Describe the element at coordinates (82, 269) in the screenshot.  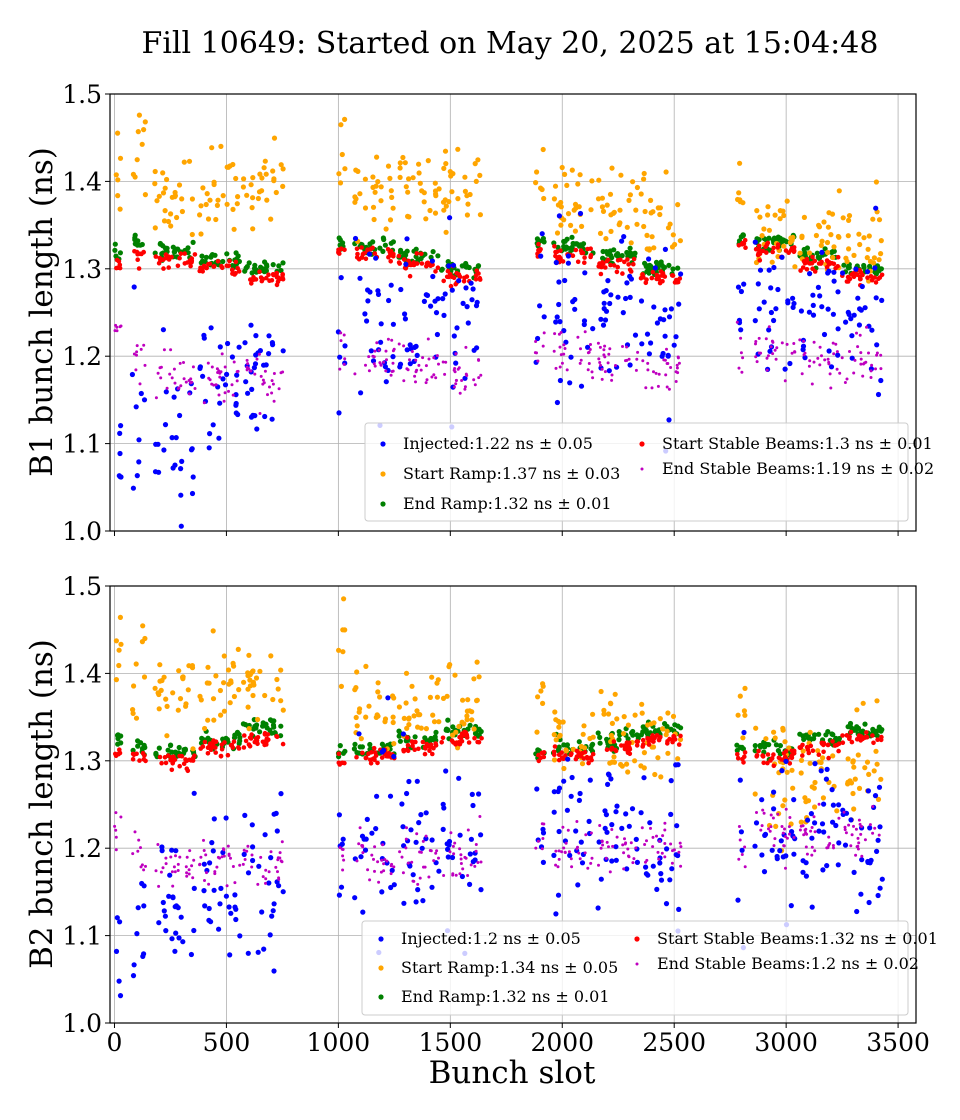
I see `y-tick-label: 1.3` at that location.